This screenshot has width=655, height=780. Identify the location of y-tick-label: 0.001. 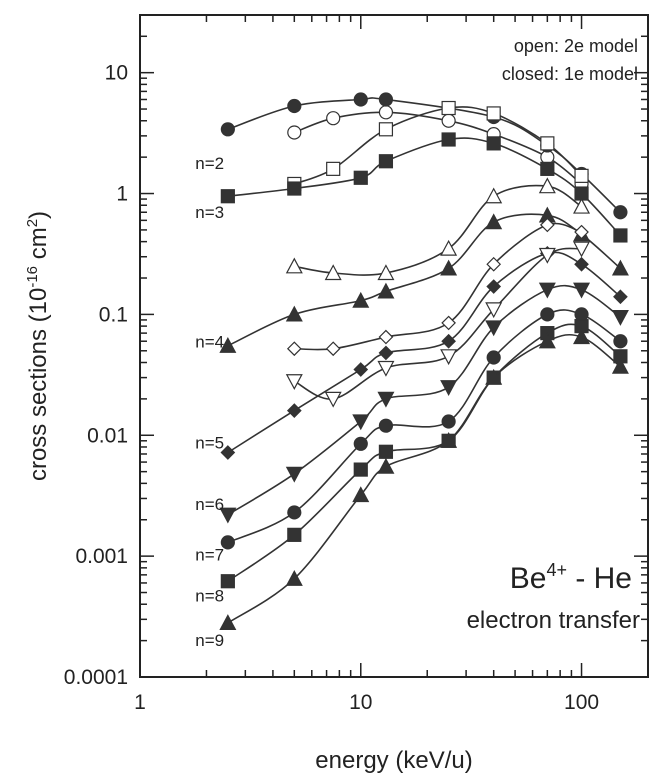
(101, 556).